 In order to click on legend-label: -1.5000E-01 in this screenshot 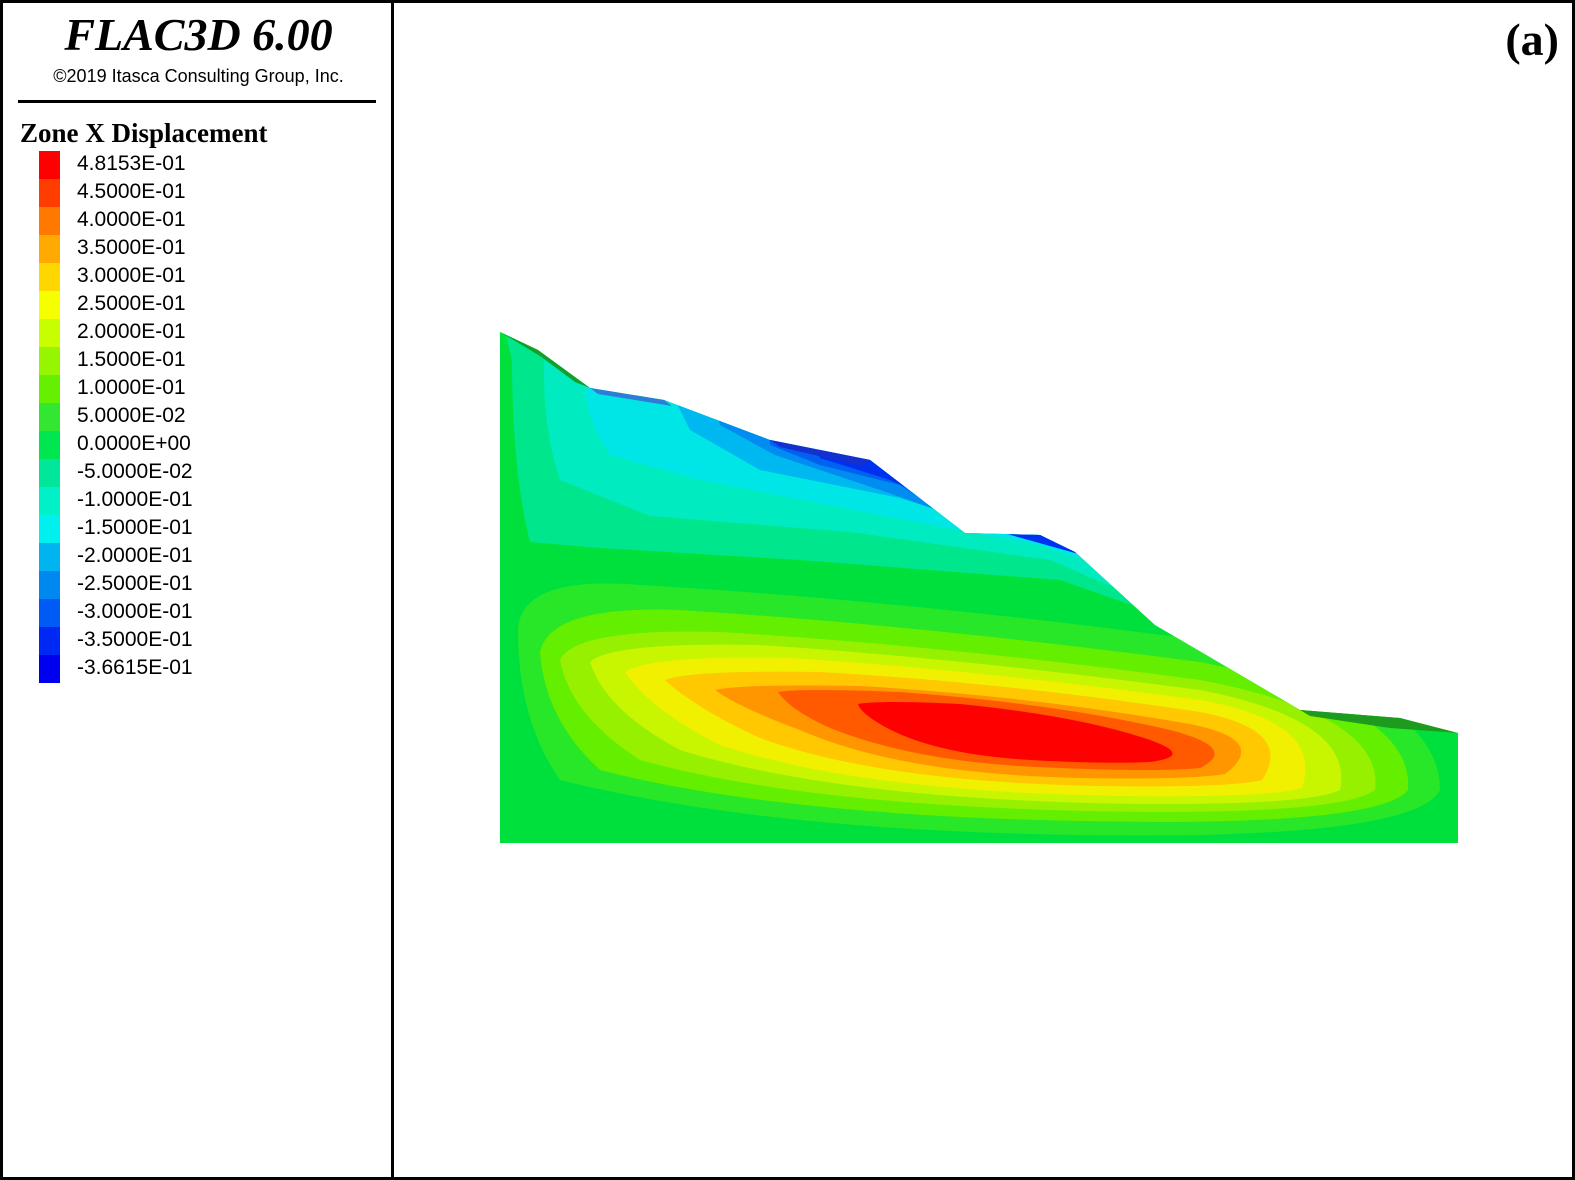, I will do `click(135, 527)`.